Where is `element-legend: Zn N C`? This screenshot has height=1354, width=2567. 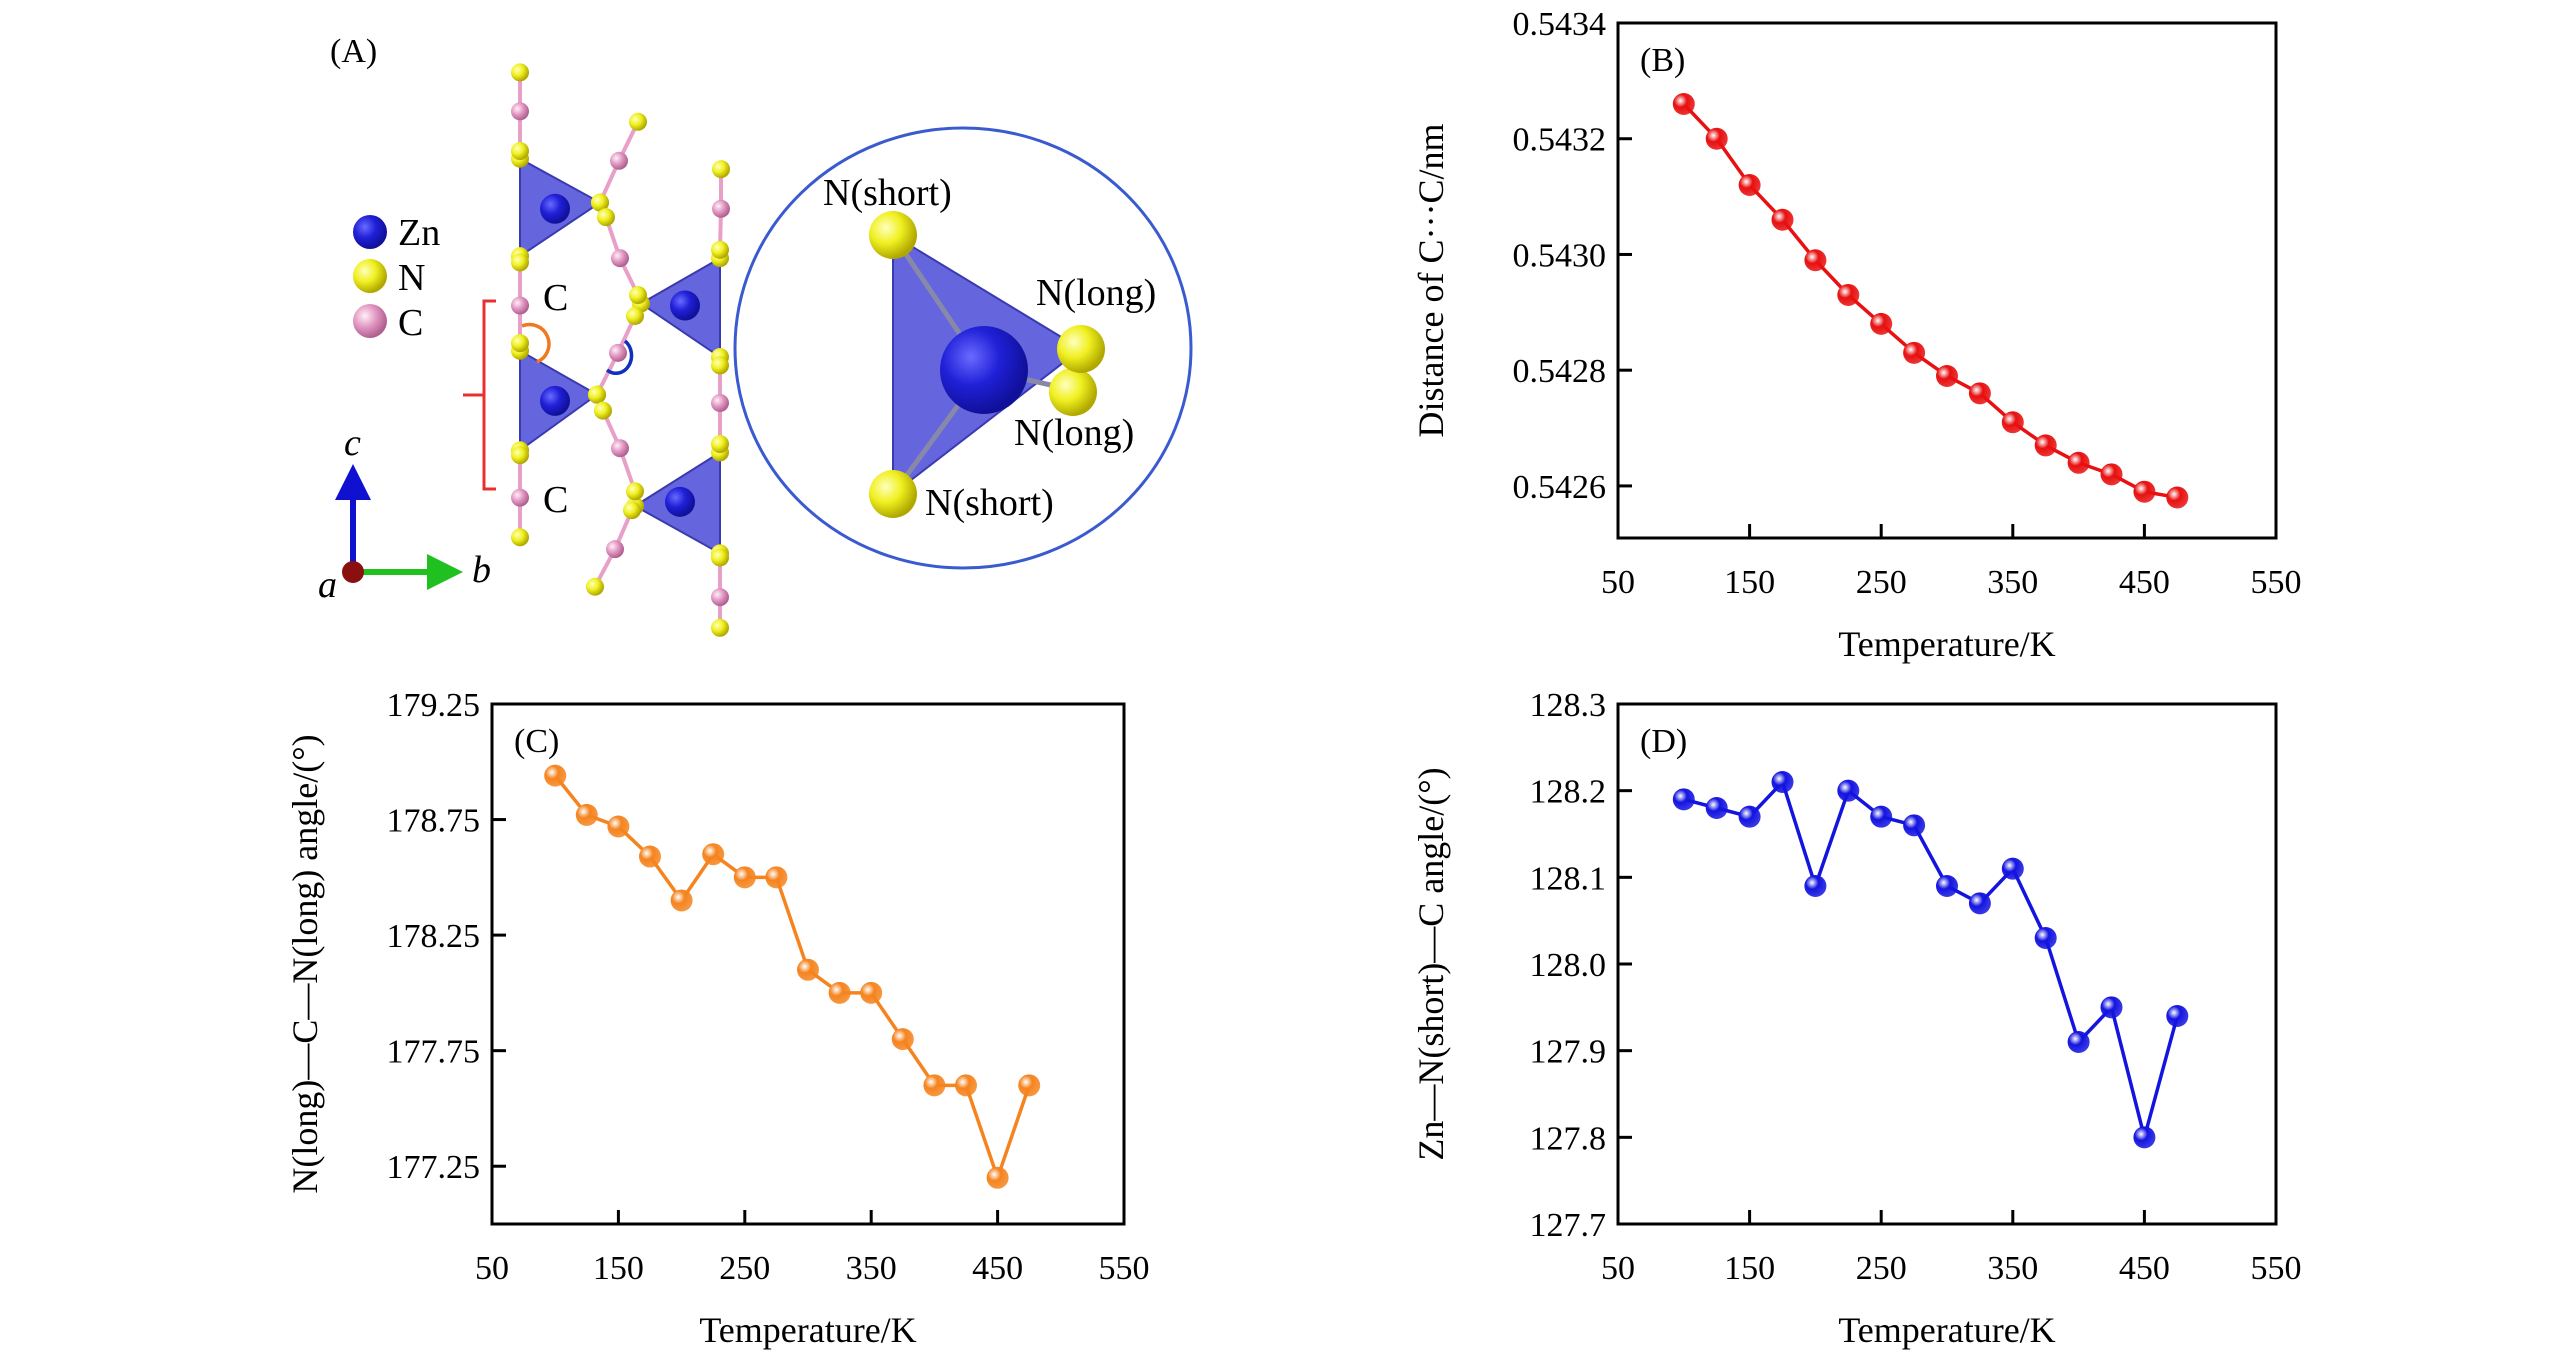 element-legend: Zn N C is located at coordinates (396, 278).